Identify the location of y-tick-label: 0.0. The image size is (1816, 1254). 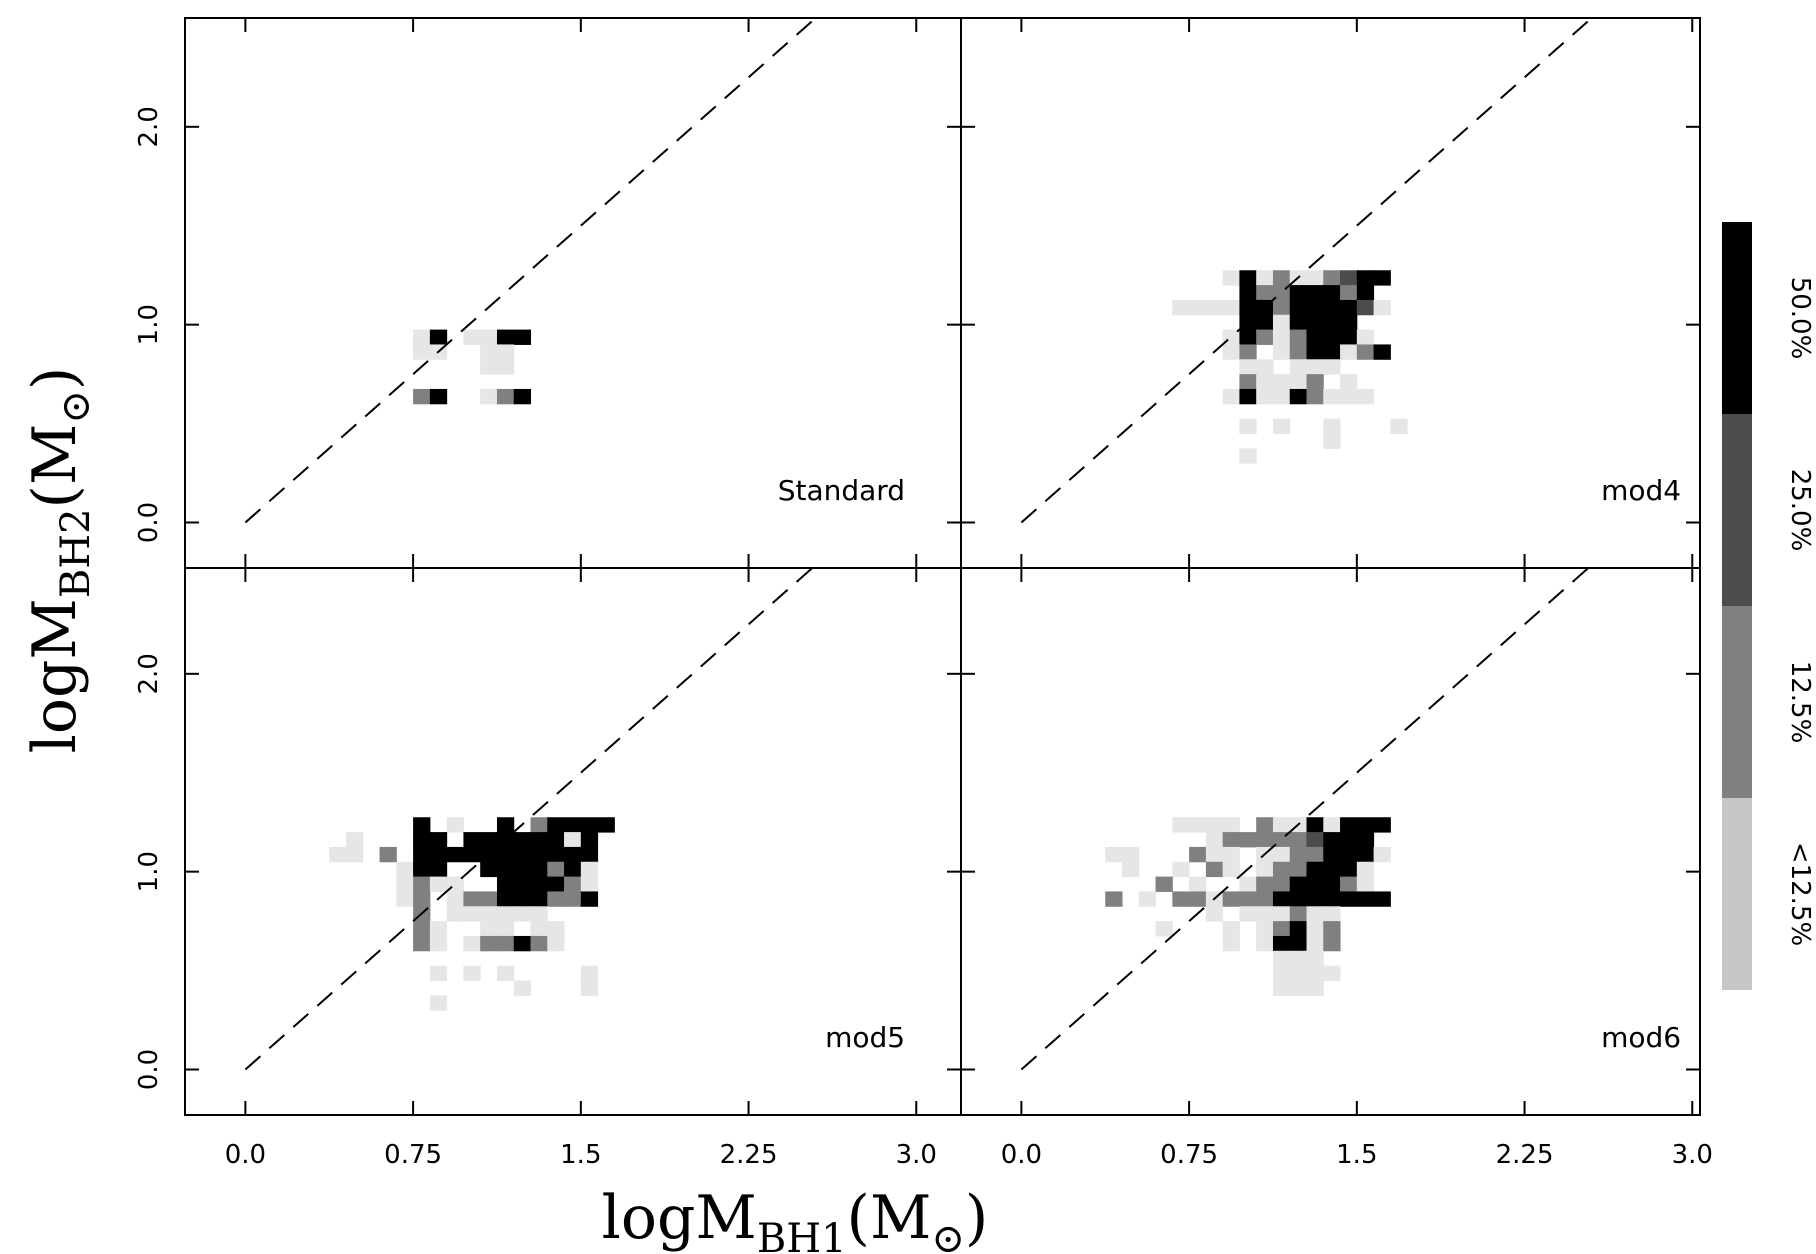
(149, 1069).